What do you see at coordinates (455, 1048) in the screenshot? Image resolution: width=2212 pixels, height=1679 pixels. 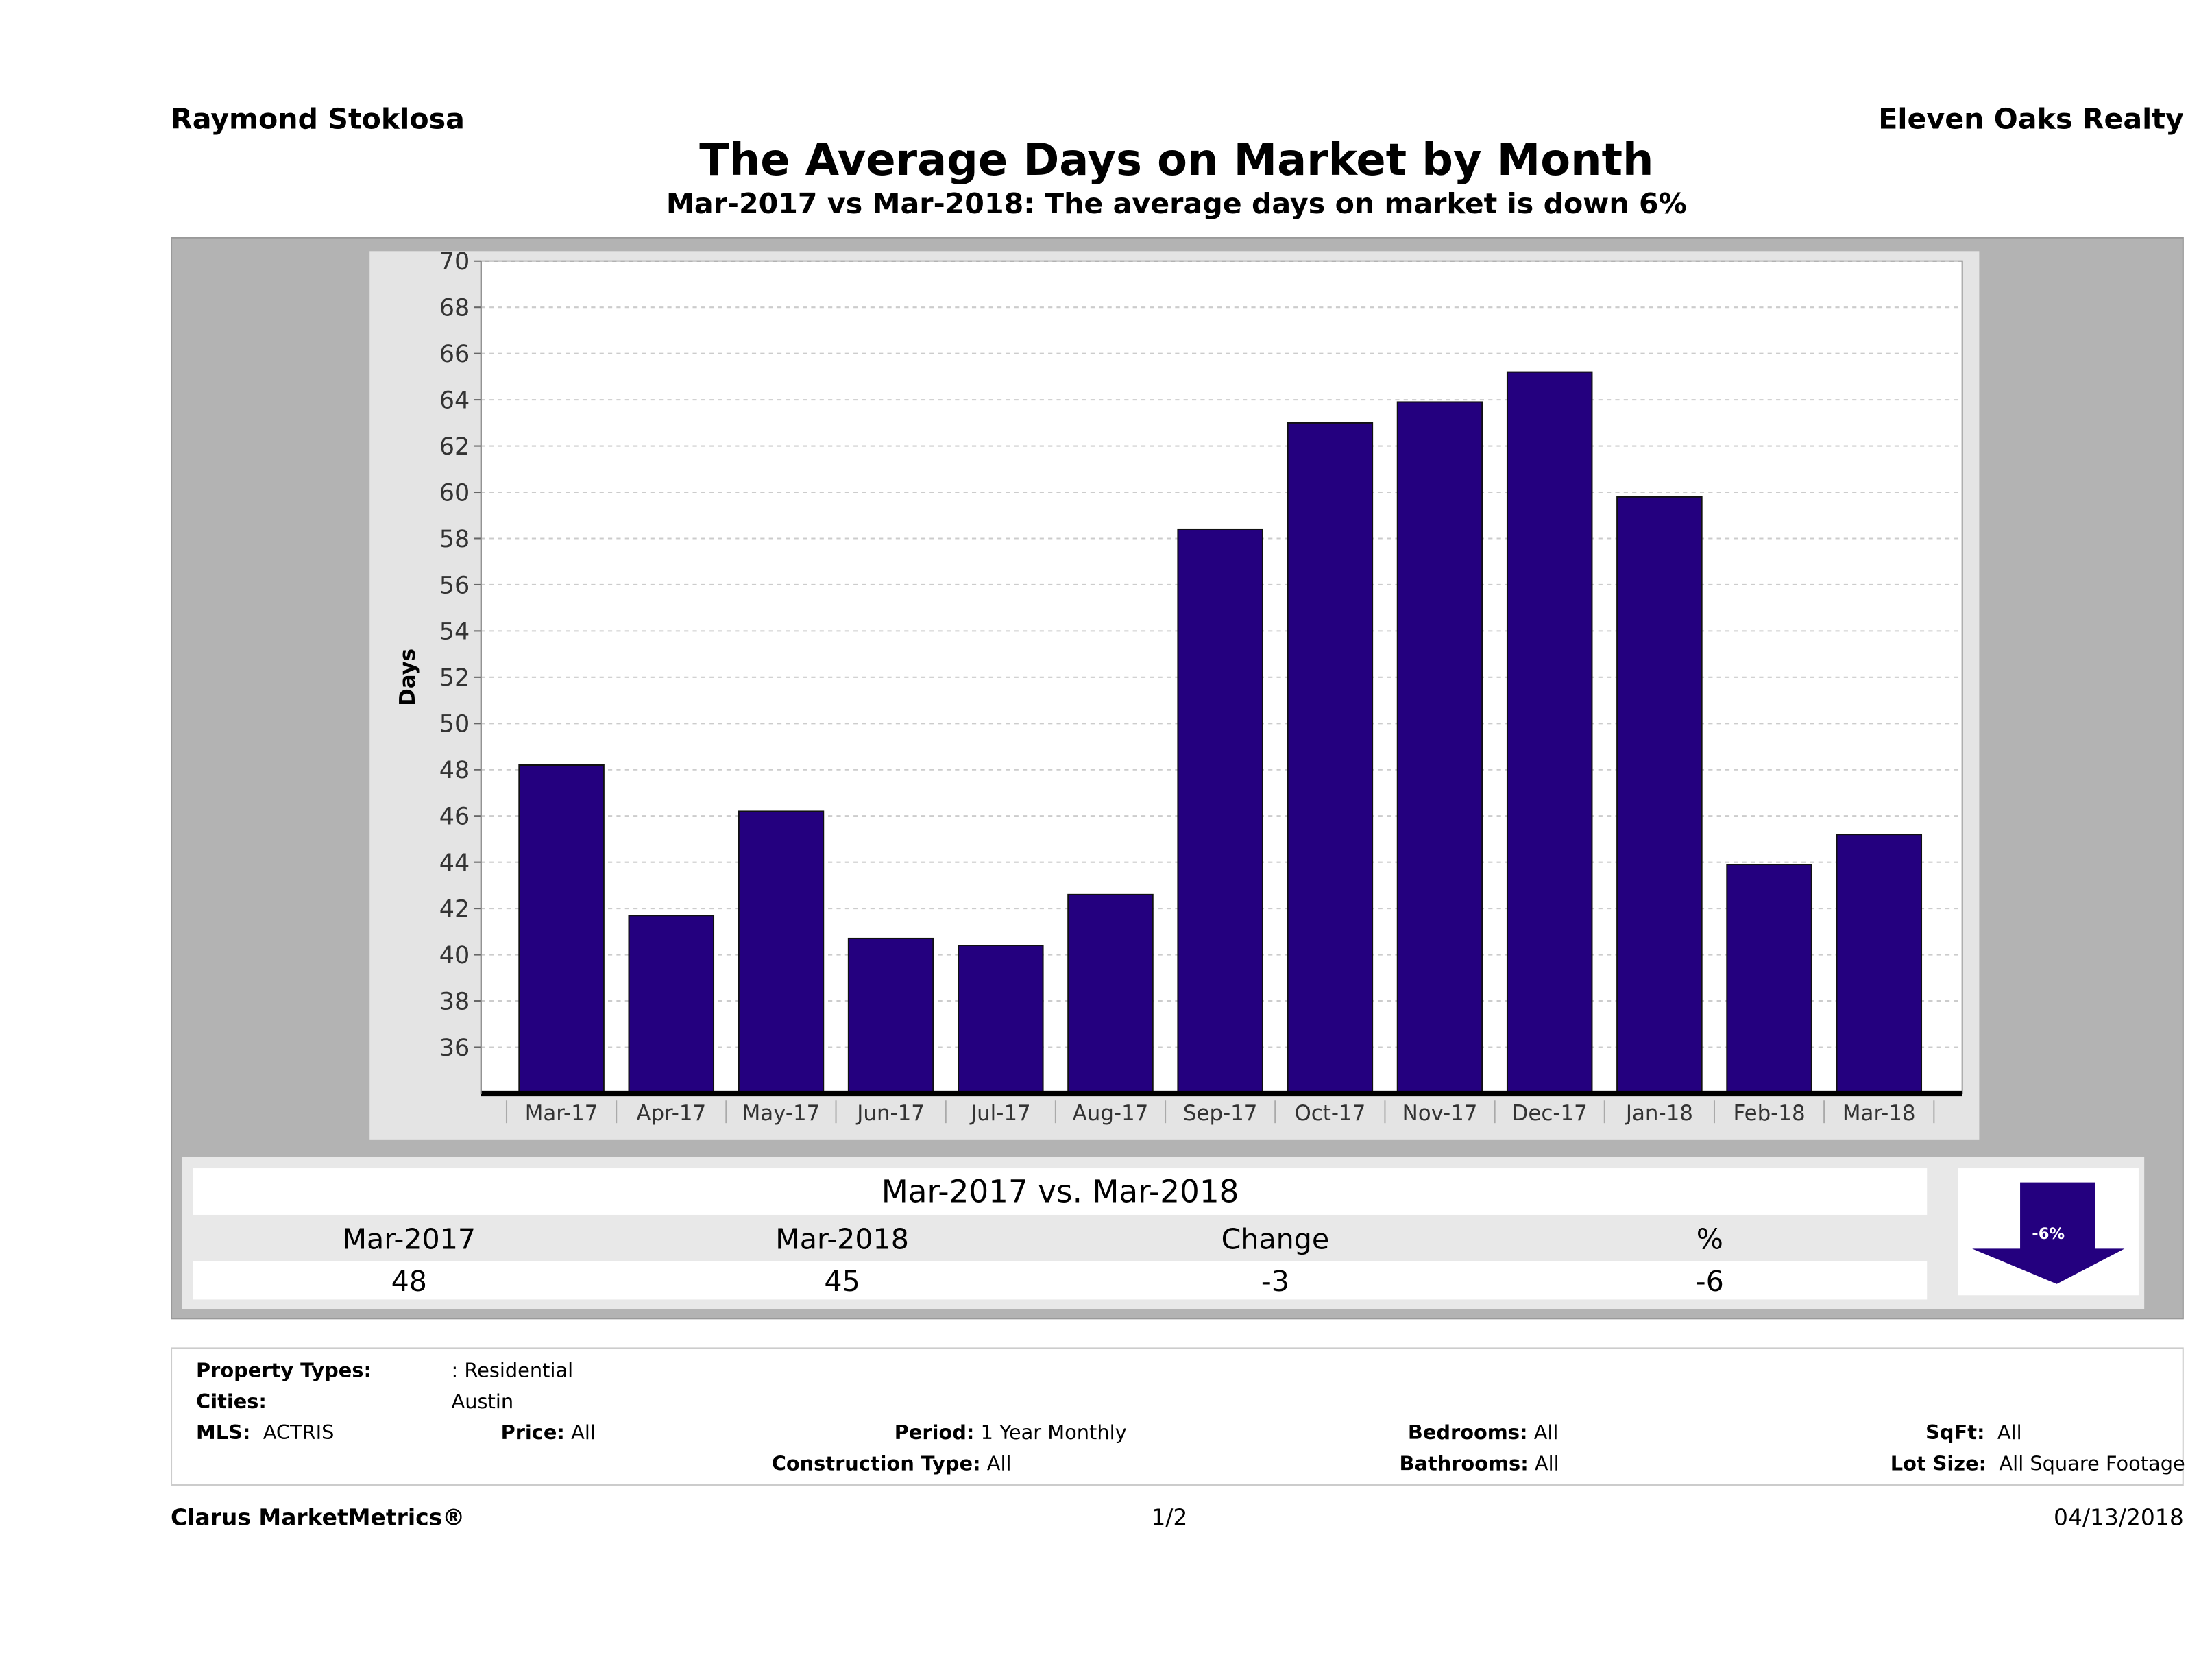 I see `y-tick-label: 36` at bounding box center [455, 1048].